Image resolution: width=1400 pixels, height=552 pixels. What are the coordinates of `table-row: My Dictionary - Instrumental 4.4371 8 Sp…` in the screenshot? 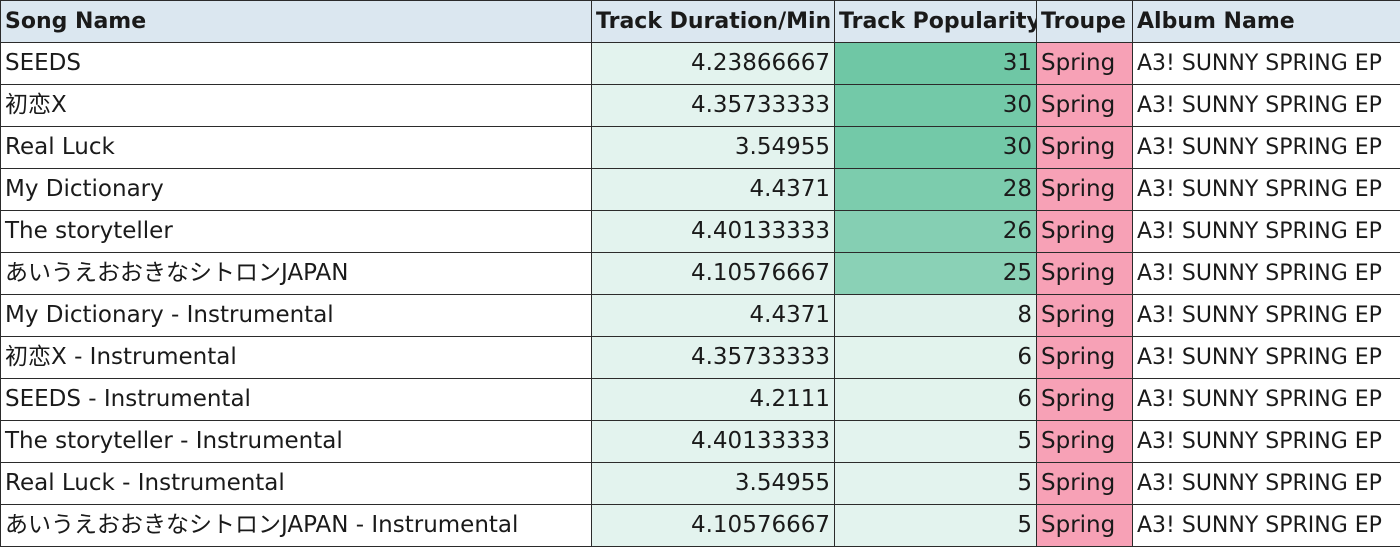 It's located at (700, 315).